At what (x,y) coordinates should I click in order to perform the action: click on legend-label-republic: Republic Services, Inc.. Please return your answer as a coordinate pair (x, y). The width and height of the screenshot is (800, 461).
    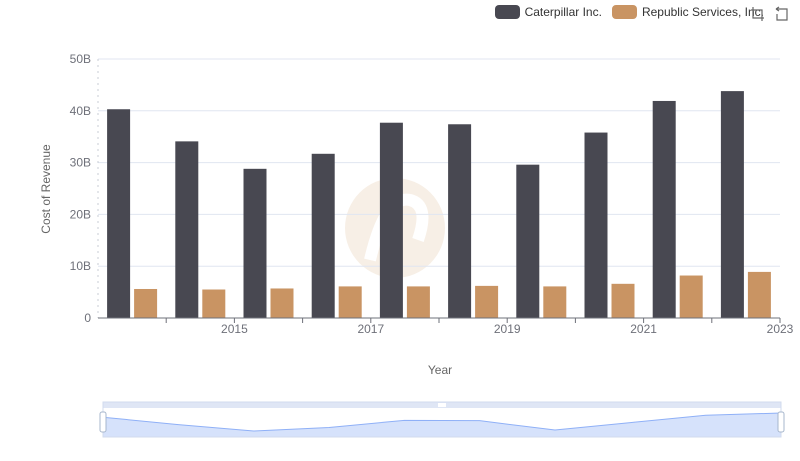
    Looking at the image, I should click on (702, 12).